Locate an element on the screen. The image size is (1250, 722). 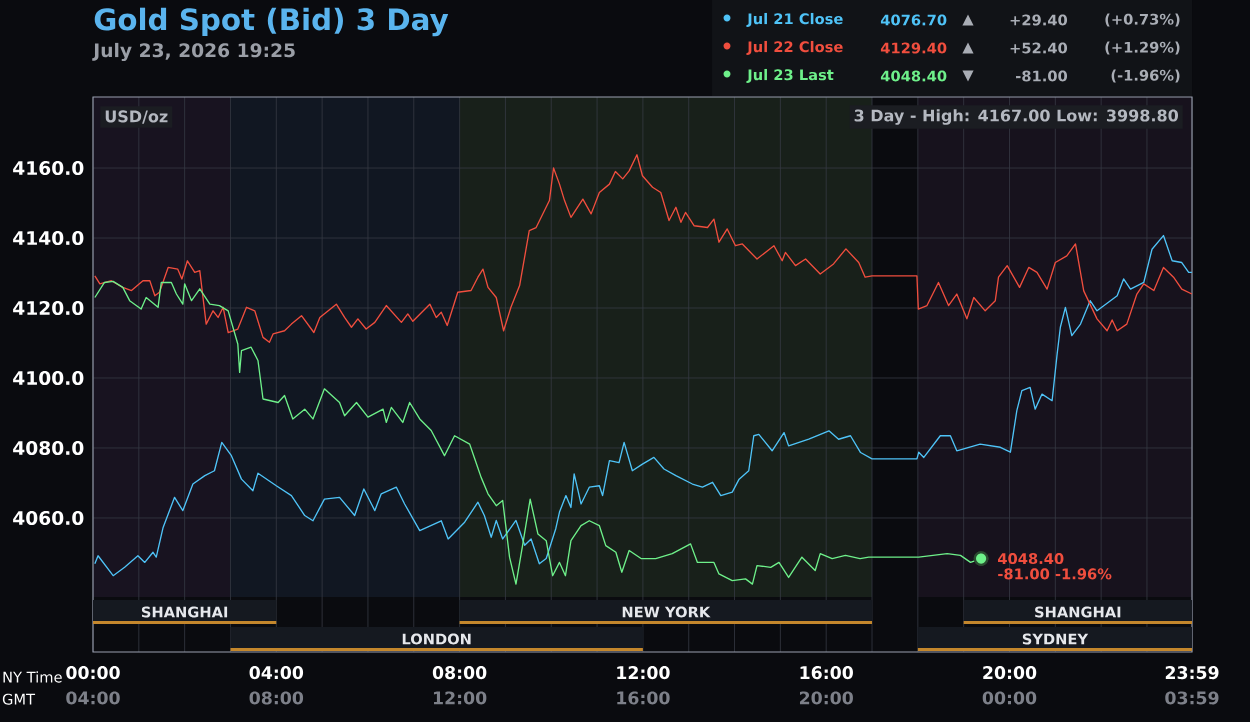
text: +29.40 is located at coordinates (1039, 20).